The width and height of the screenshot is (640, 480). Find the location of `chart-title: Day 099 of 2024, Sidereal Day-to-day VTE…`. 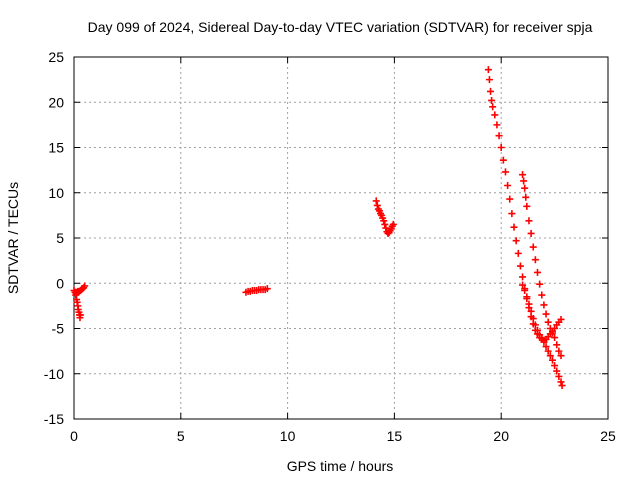

chart-title: Day 099 of 2024, Sidereal Day-to-day VTE… is located at coordinates (340, 27).